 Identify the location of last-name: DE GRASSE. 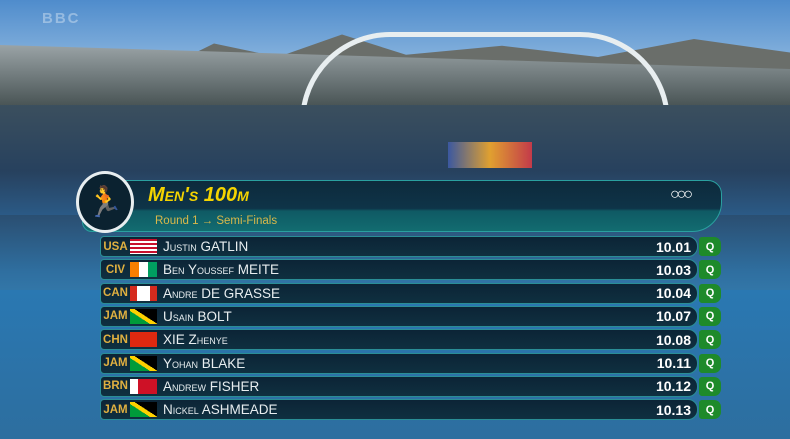
(241, 293).